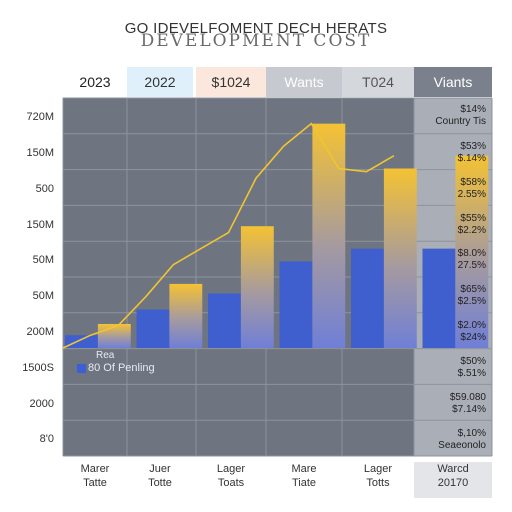  What do you see at coordinates (471, 331) in the screenshot?
I see `right-label: $2.0% $24%` at bounding box center [471, 331].